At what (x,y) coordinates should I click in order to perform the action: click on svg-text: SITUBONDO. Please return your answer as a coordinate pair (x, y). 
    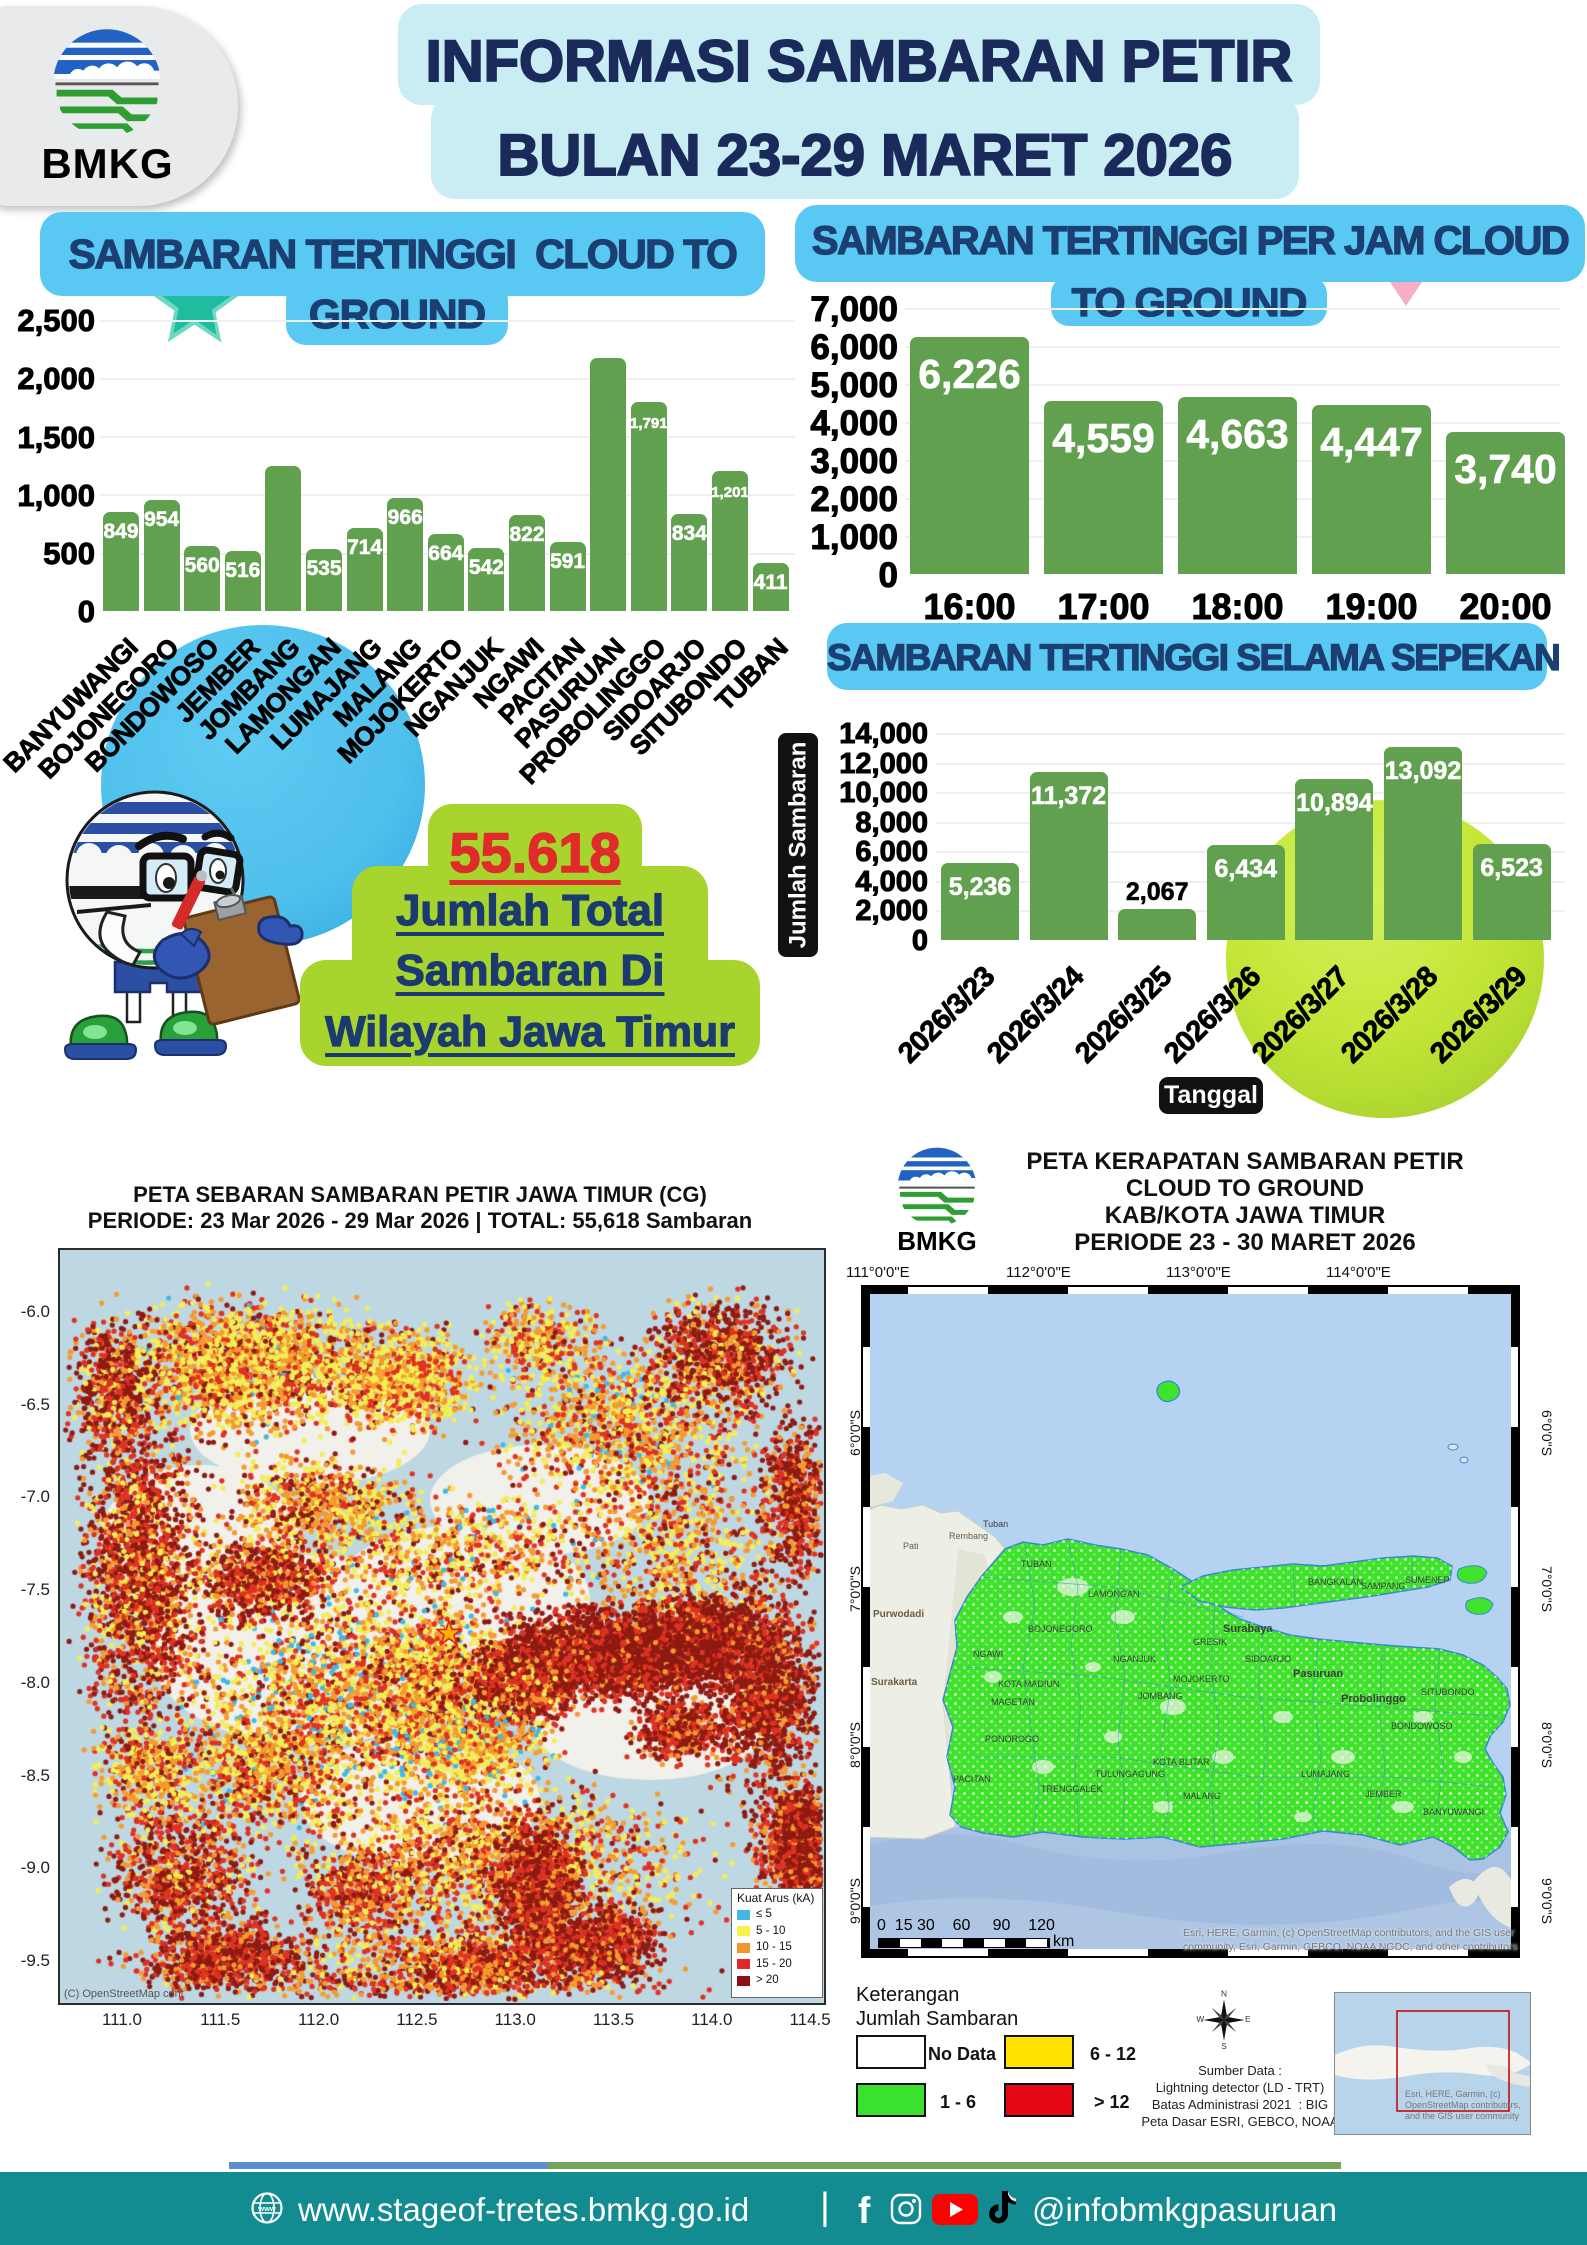
    Looking at the image, I should click on (1448, 1692).